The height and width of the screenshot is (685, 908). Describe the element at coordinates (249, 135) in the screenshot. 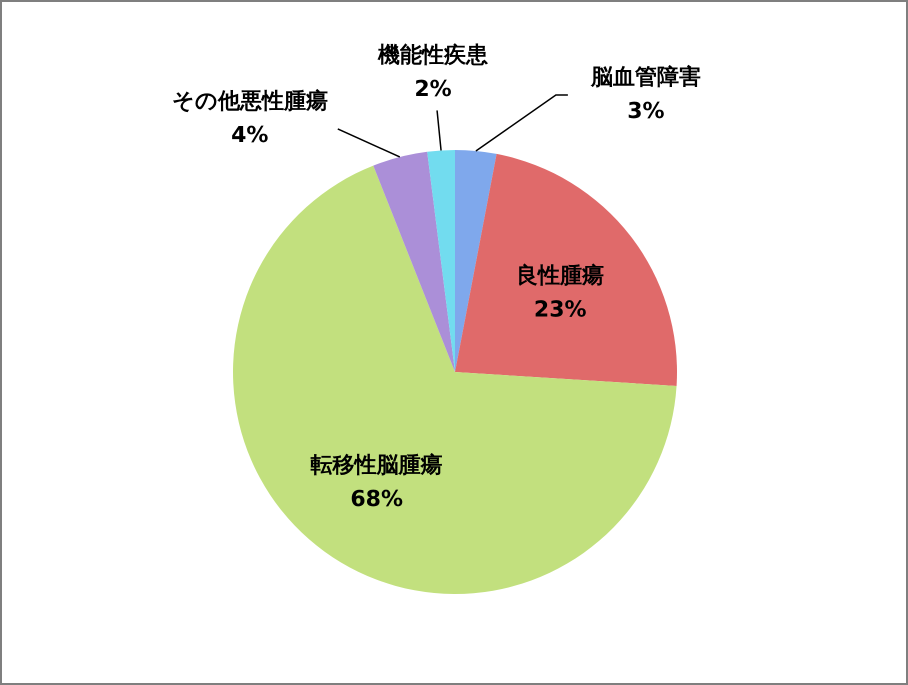

I see `data-label: 4%` at that location.